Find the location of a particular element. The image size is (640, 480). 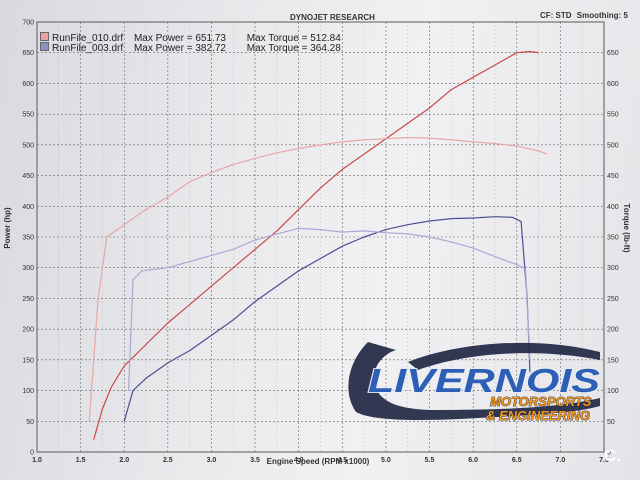

legend-power-label-2: Max Power is located at coordinates (158, 48).